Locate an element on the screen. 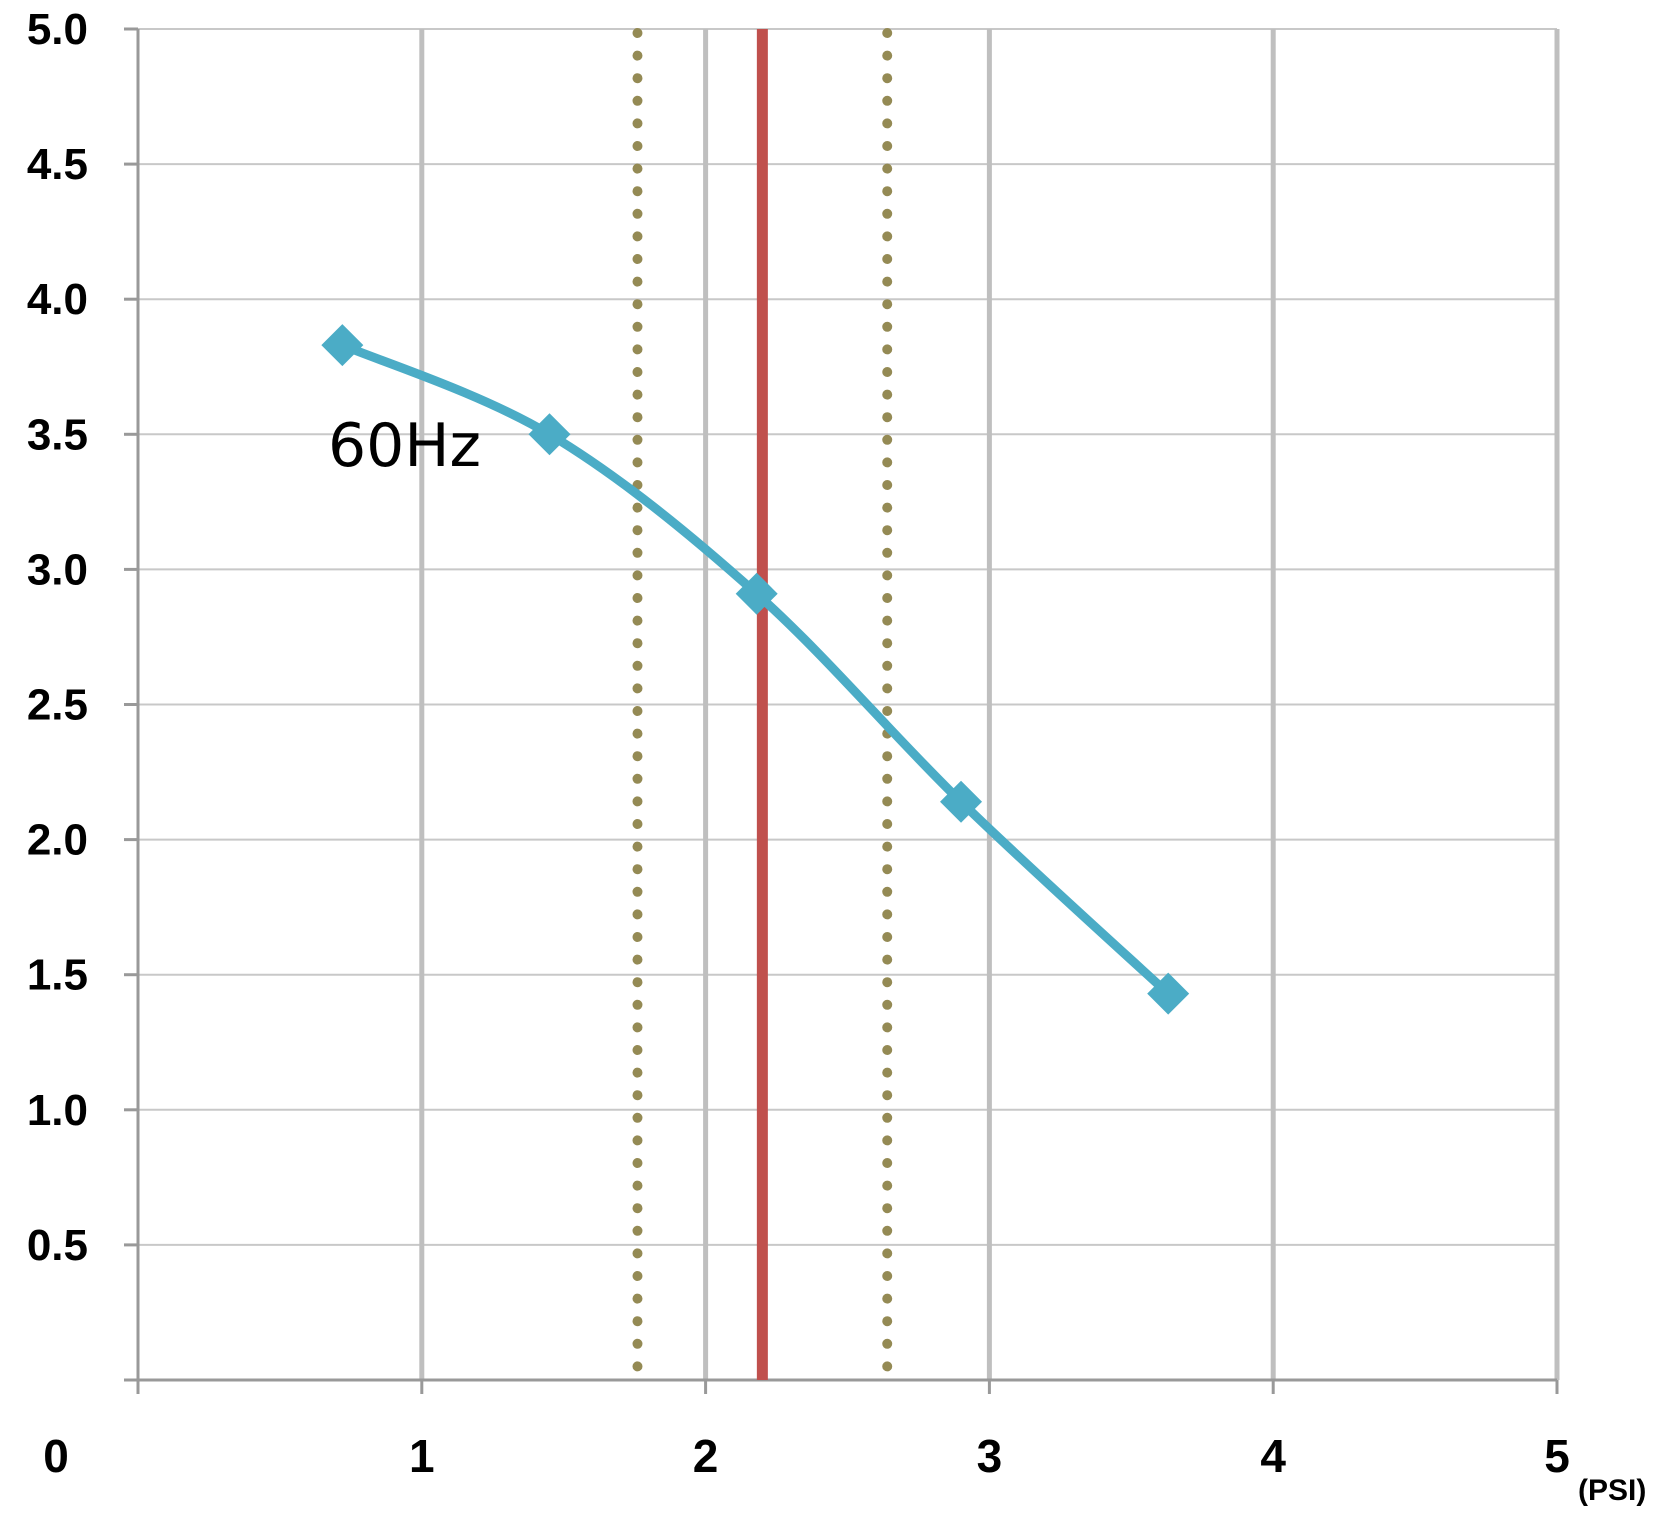  y-tick-label: 2.0 is located at coordinates (57, 840).